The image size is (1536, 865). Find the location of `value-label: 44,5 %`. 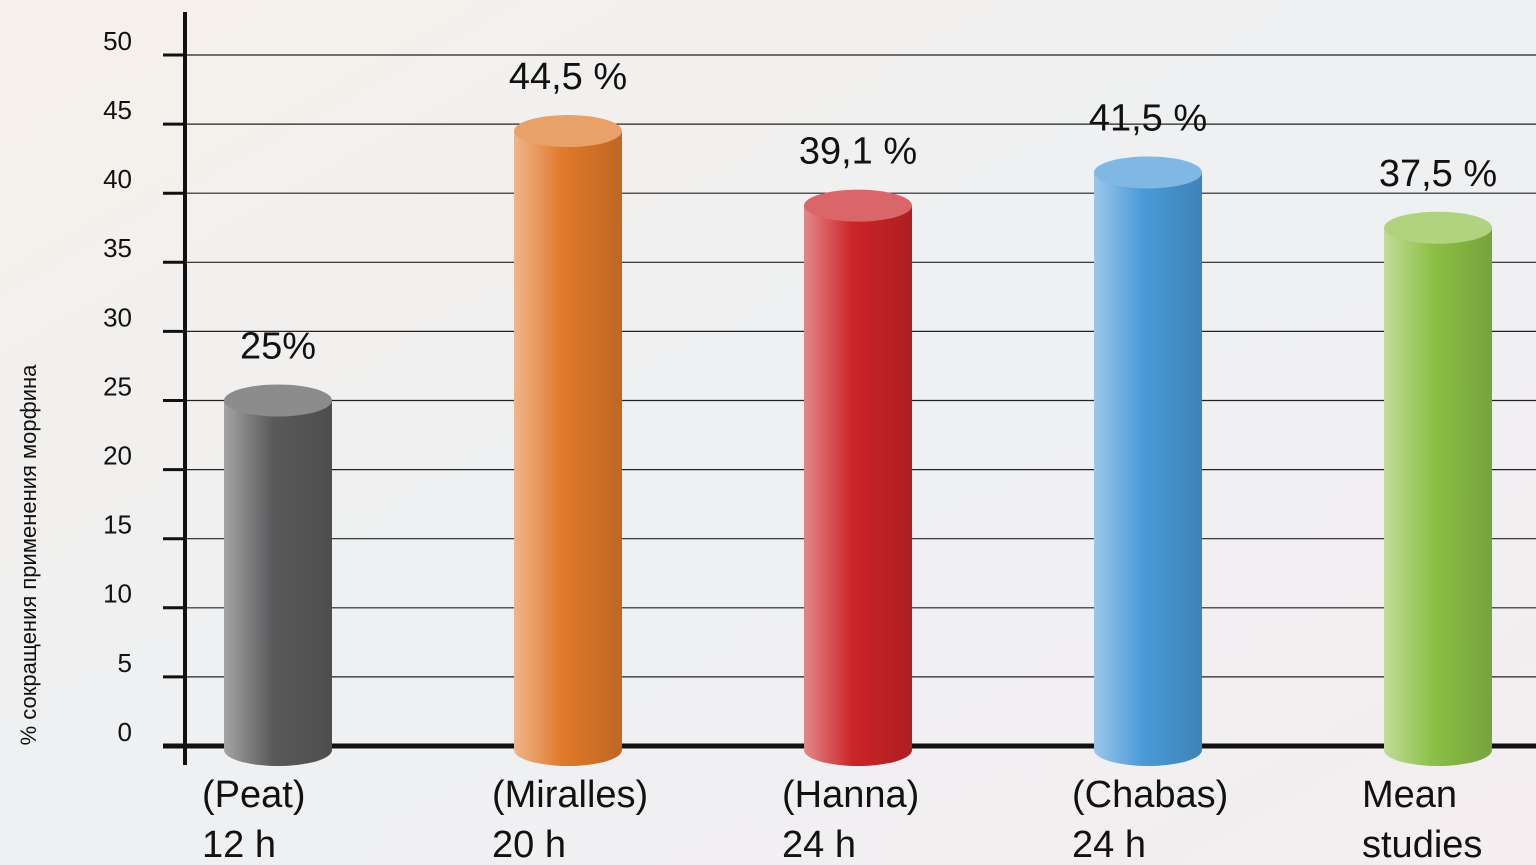

value-label: 44,5 % is located at coordinates (568, 77).